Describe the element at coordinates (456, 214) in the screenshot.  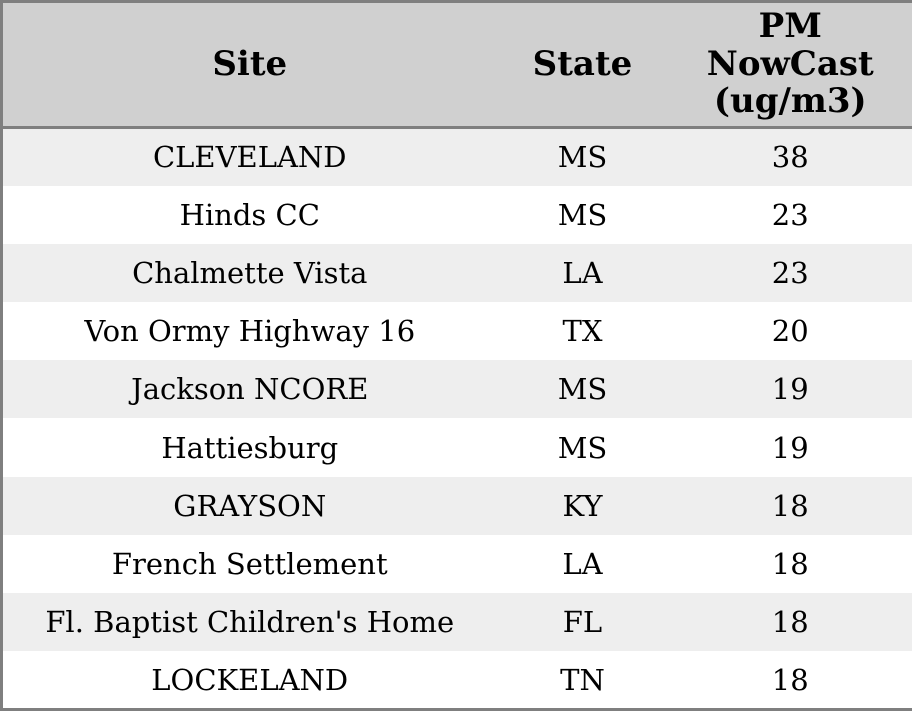
I see `table-row: Hinds CC MS 23` at that location.